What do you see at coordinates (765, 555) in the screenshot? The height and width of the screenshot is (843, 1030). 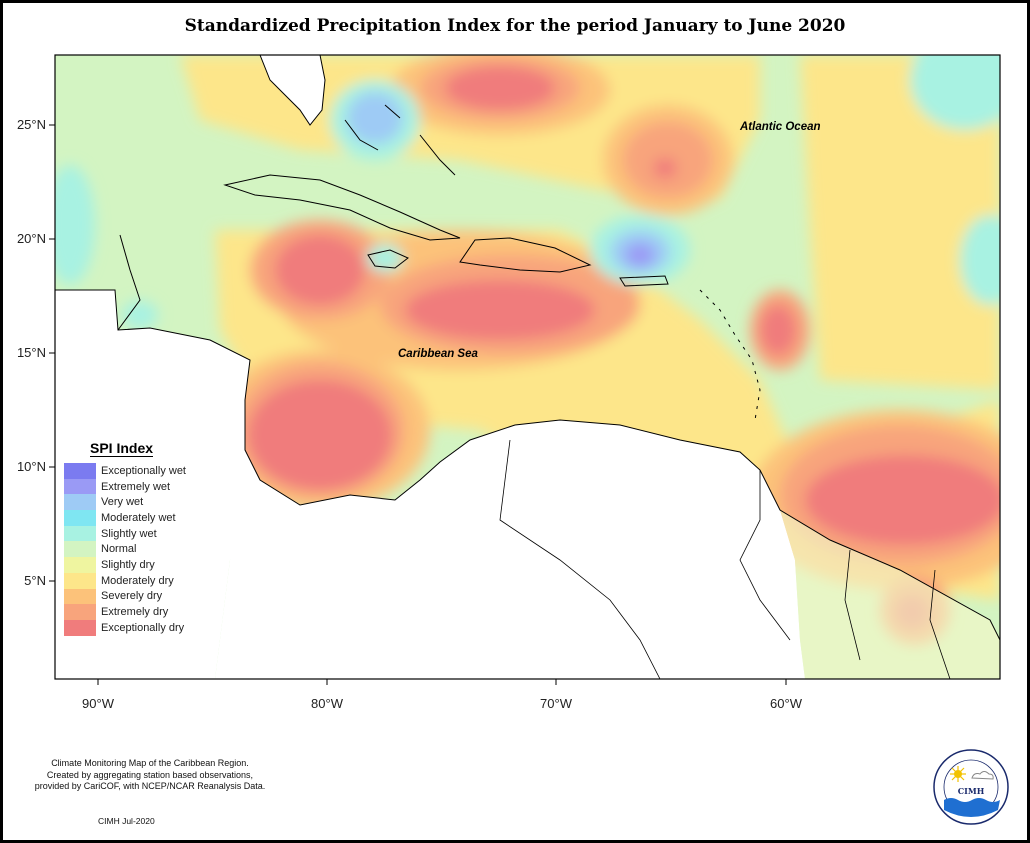 I see `venezuela-guyana-border` at bounding box center [765, 555].